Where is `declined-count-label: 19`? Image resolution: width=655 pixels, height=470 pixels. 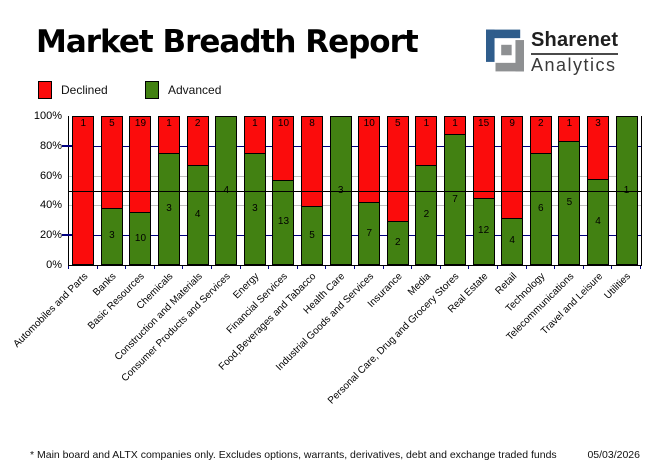 declined-count-label: 19 is located at coordinates (140, 123).